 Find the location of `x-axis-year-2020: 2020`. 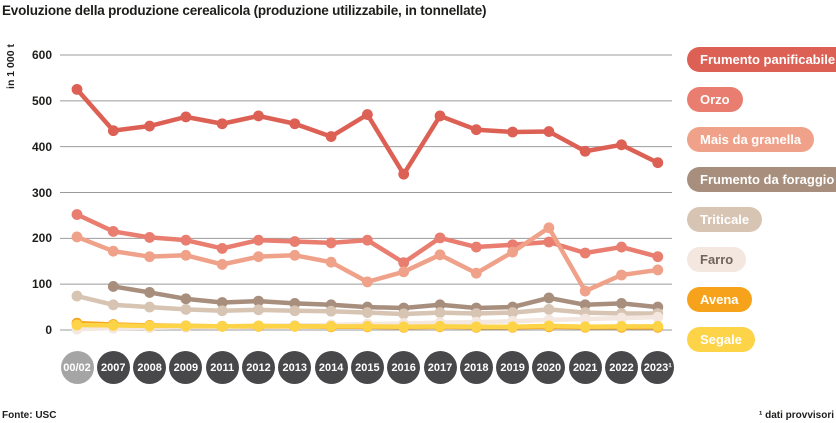

x-axis-year-2020: 2020 is located at coordinates (549, 367).